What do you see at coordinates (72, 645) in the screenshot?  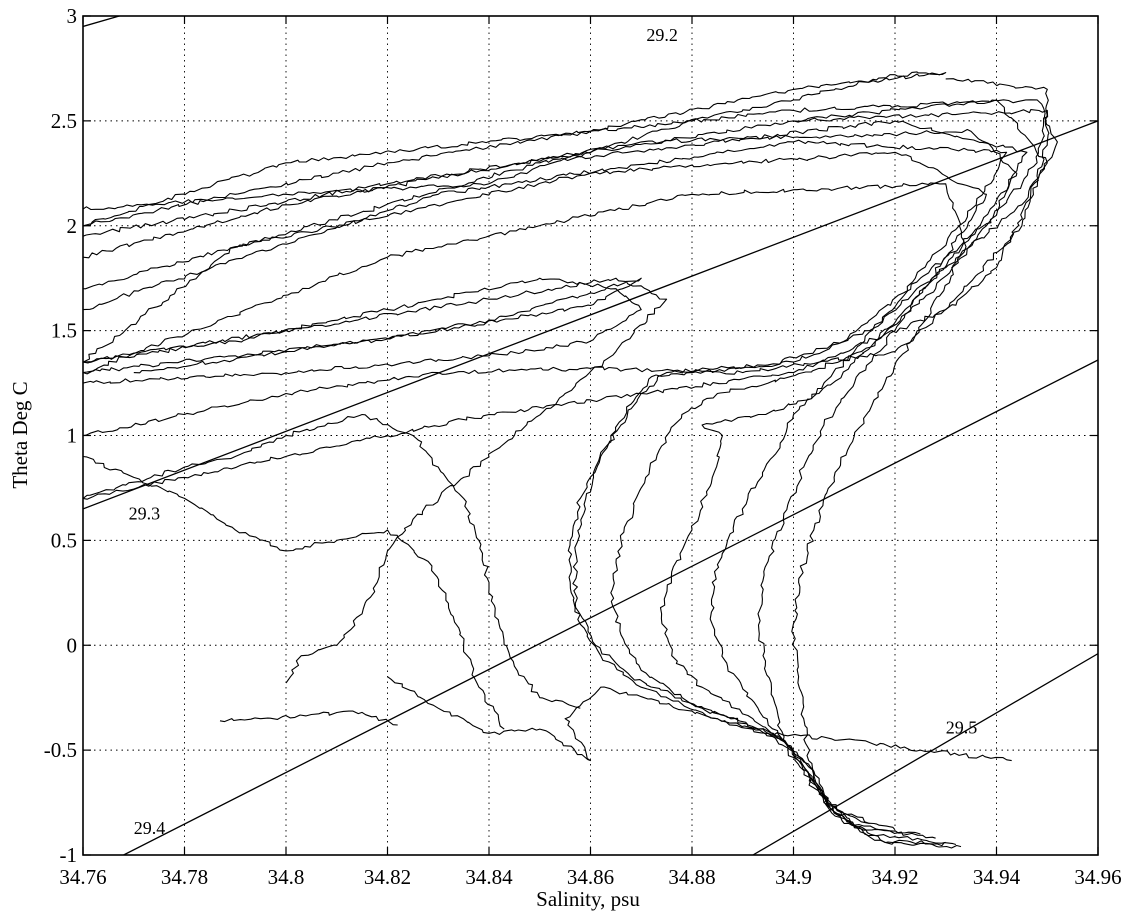 I see `y-tick-label: 0` at bounding box center [72, 645].